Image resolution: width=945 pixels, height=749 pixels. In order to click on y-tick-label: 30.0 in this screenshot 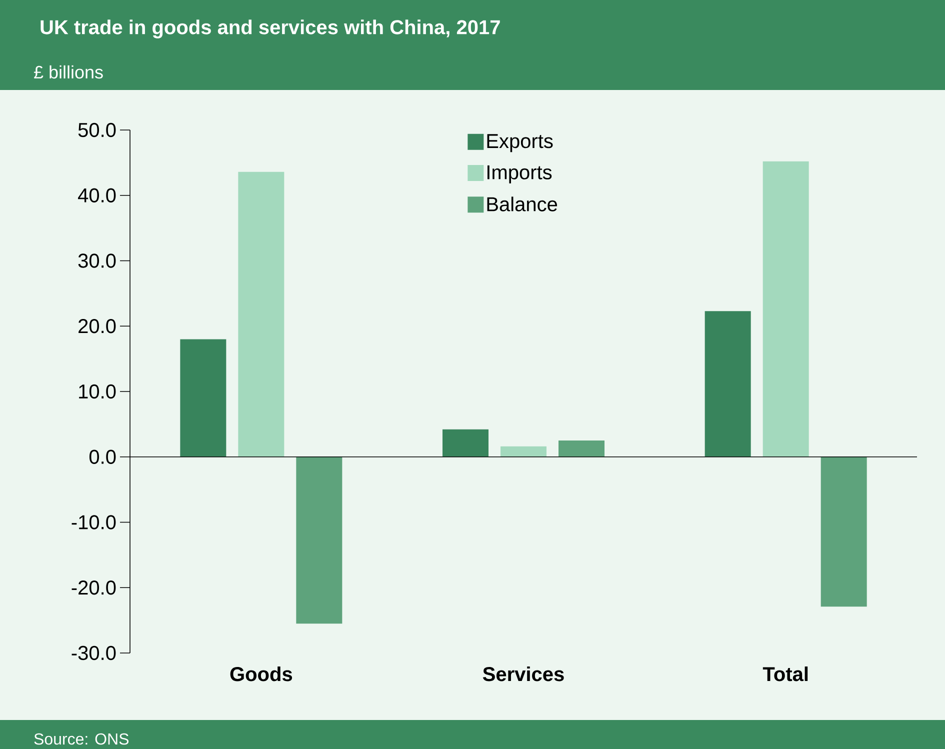, I will do `click(97, 261)`.